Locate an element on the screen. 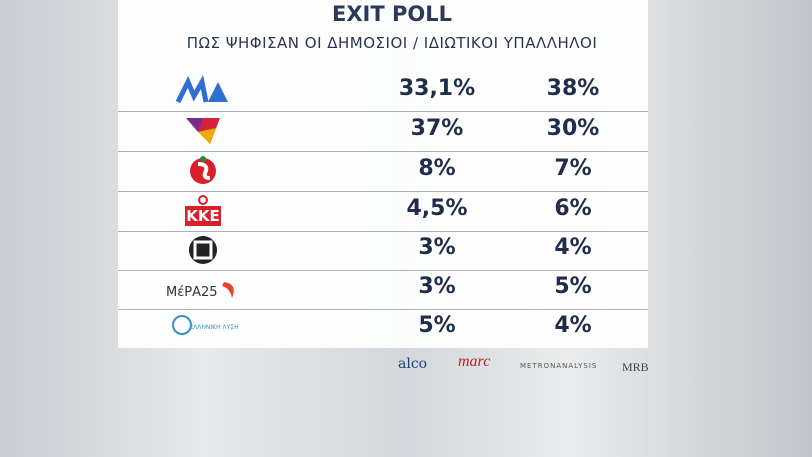 The height and width of the screenshot is (457, 812). cell: 7% is located at coordinates (573, 168).